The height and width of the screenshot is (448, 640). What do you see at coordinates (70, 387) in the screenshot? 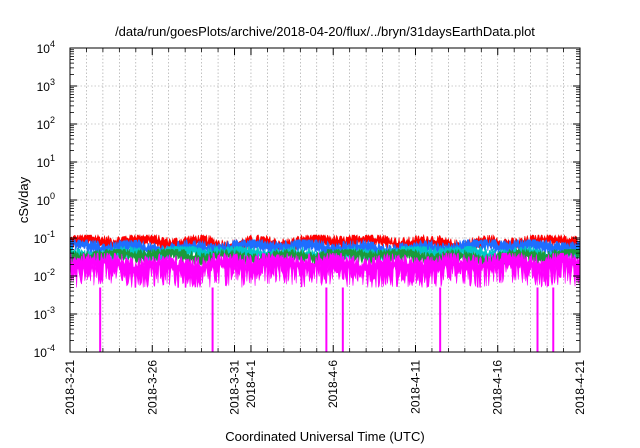
I see `x-tick-label: 2018-3-21` at bounding box center [70, 387].